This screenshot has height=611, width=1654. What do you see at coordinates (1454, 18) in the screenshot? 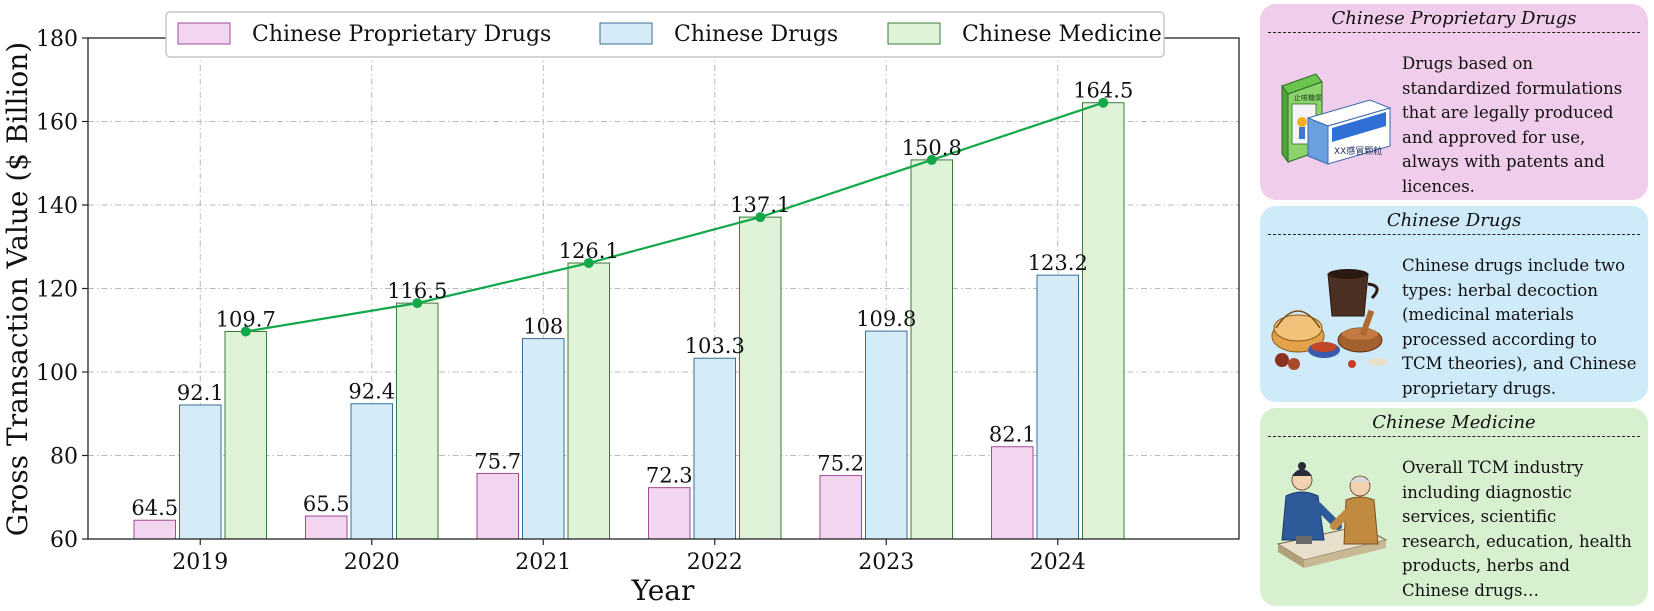
I see `card-title: Chinese Proprietary Drugs` at bounding box center [1454, 18].